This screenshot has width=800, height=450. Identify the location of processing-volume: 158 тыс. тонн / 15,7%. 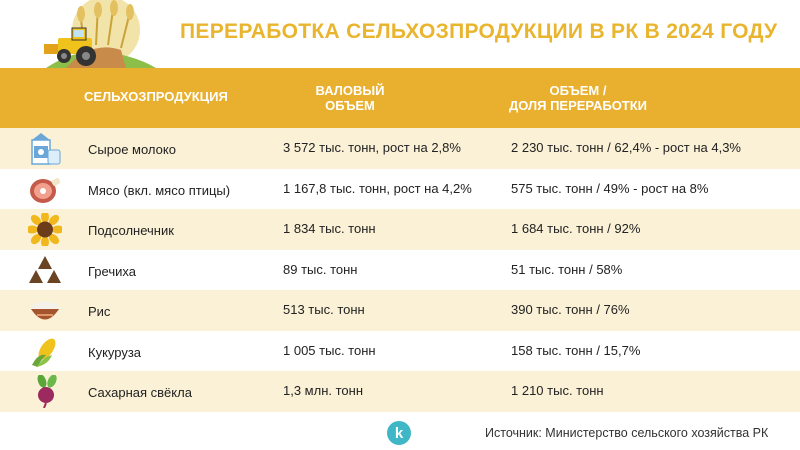
(576, 350).